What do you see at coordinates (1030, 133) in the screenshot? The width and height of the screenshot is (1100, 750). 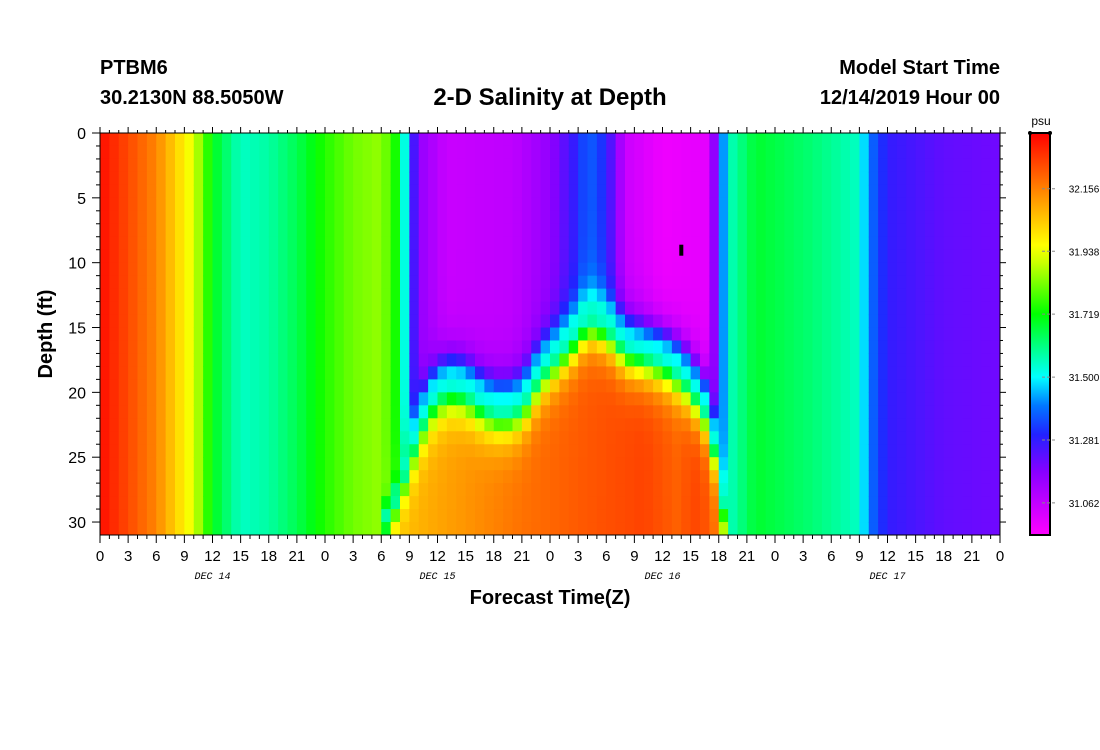 I see `colorbar-corner` at bounding box center [1030, 133].